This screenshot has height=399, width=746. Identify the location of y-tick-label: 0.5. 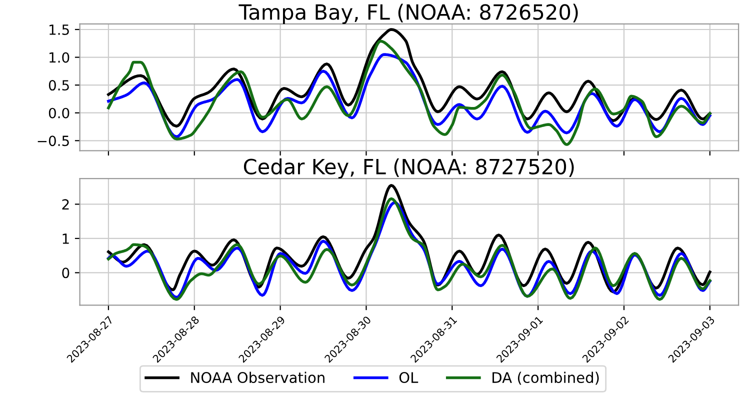
(58, 85).